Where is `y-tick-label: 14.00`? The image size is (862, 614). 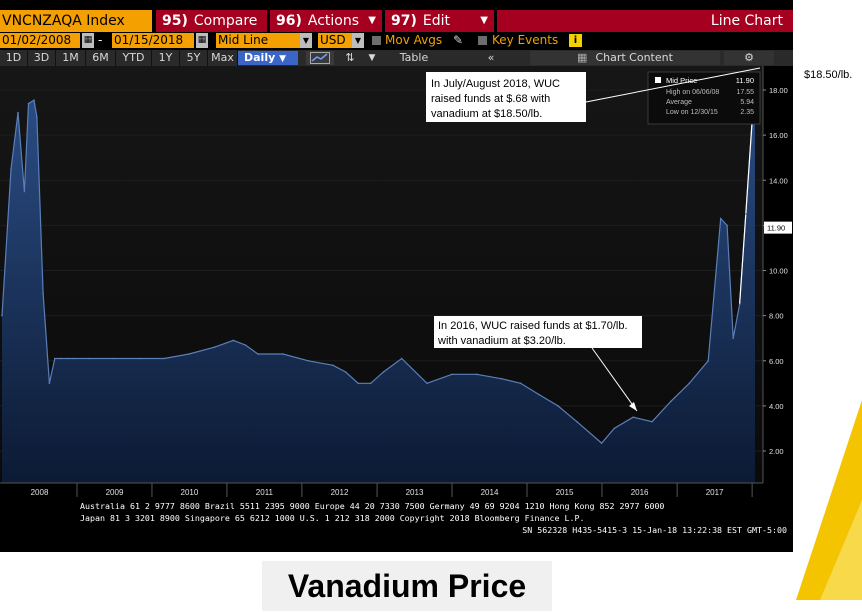
y-tick-label: 14.00 is located at coordinates (778, 180).